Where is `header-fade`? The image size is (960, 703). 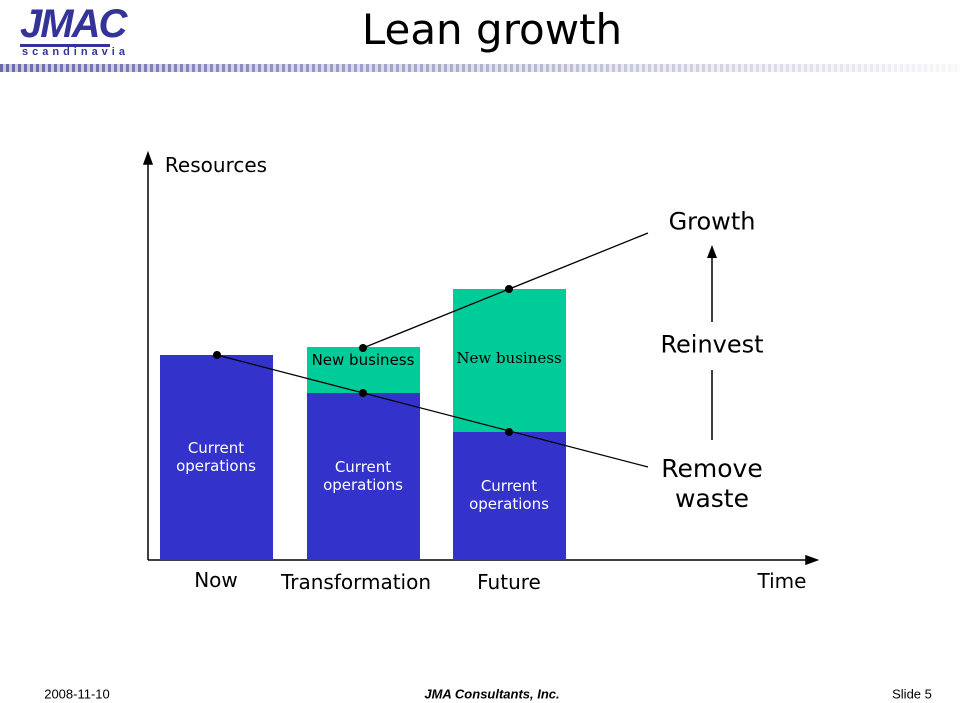 header-fade is located at coordinates (480, 68).